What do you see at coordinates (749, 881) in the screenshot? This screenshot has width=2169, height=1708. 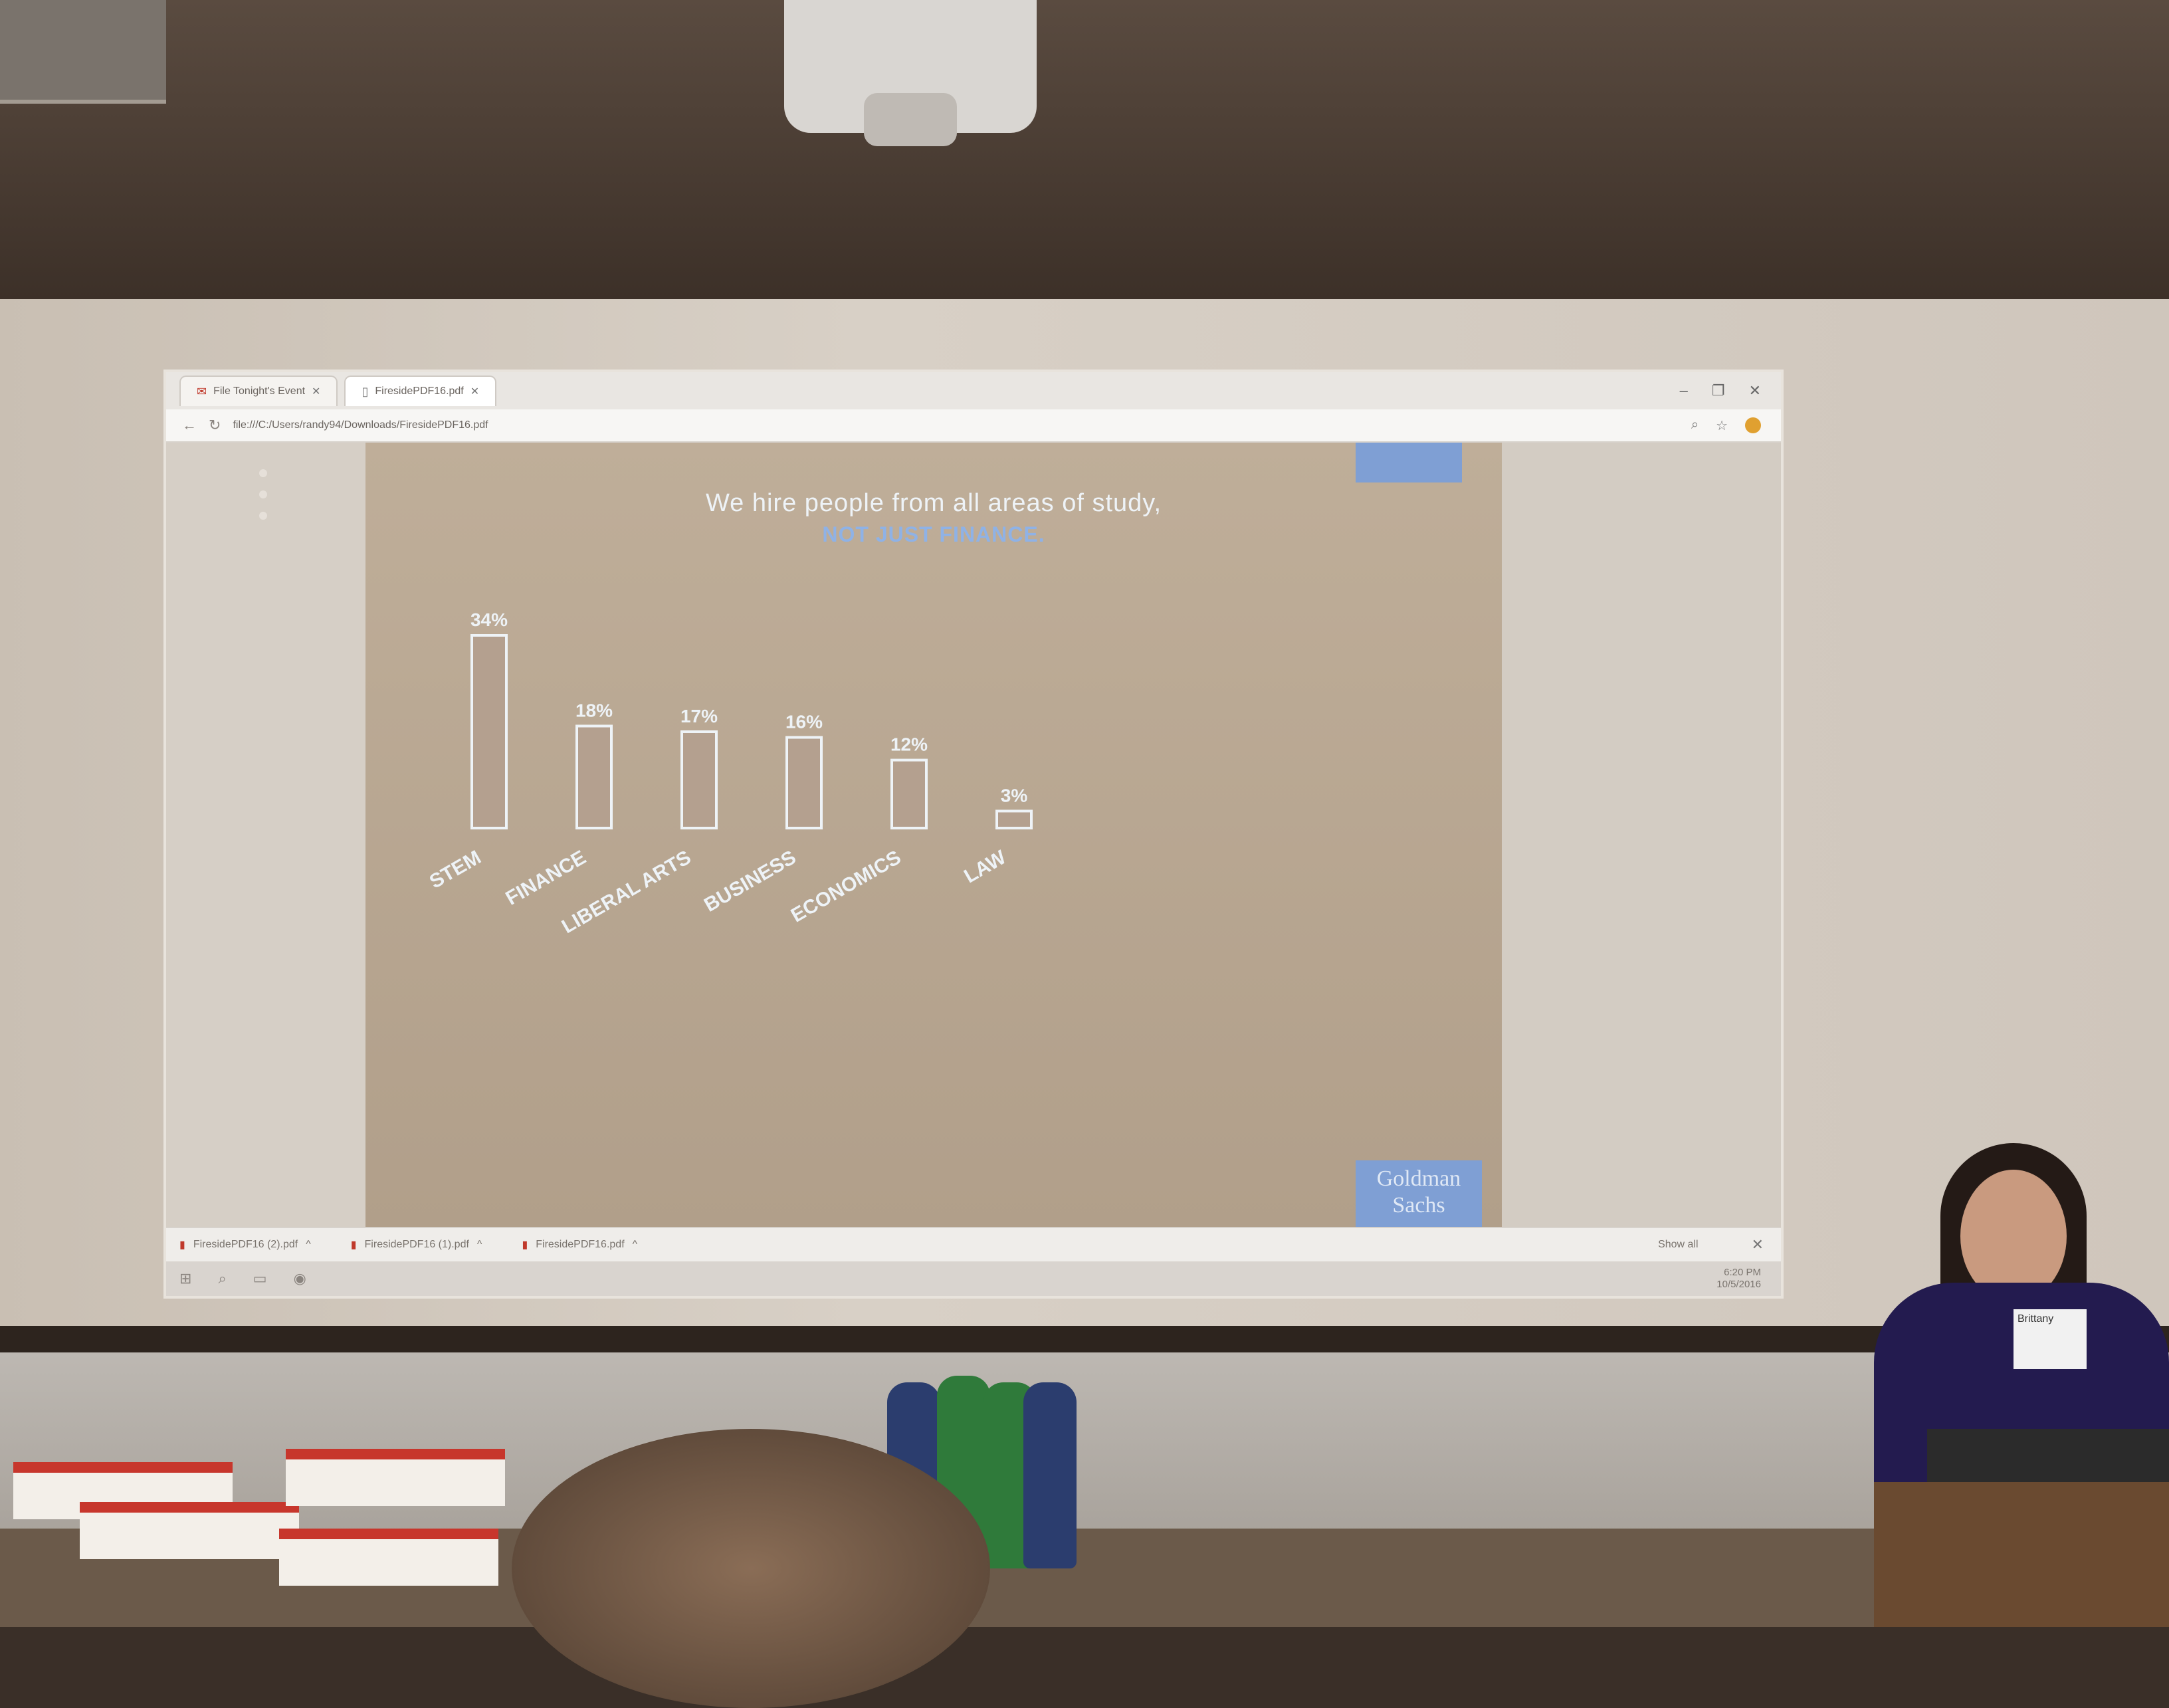 I see `category-label: BUSINESS` at bounding box center [749, 881].